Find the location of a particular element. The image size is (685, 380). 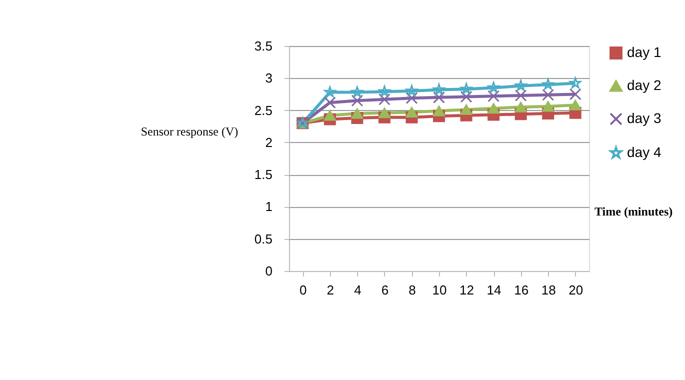

legend-label: day 3 is located at coordinates (644, 118).